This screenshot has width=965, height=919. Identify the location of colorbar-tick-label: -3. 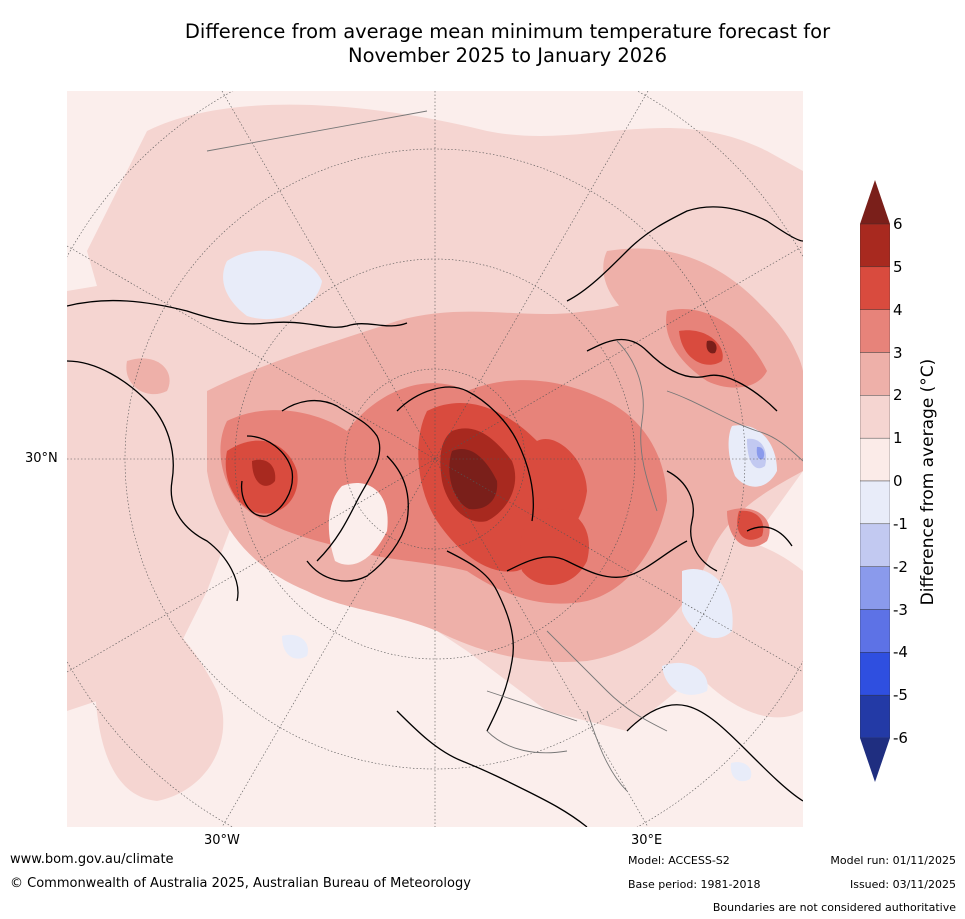
(900, 609).